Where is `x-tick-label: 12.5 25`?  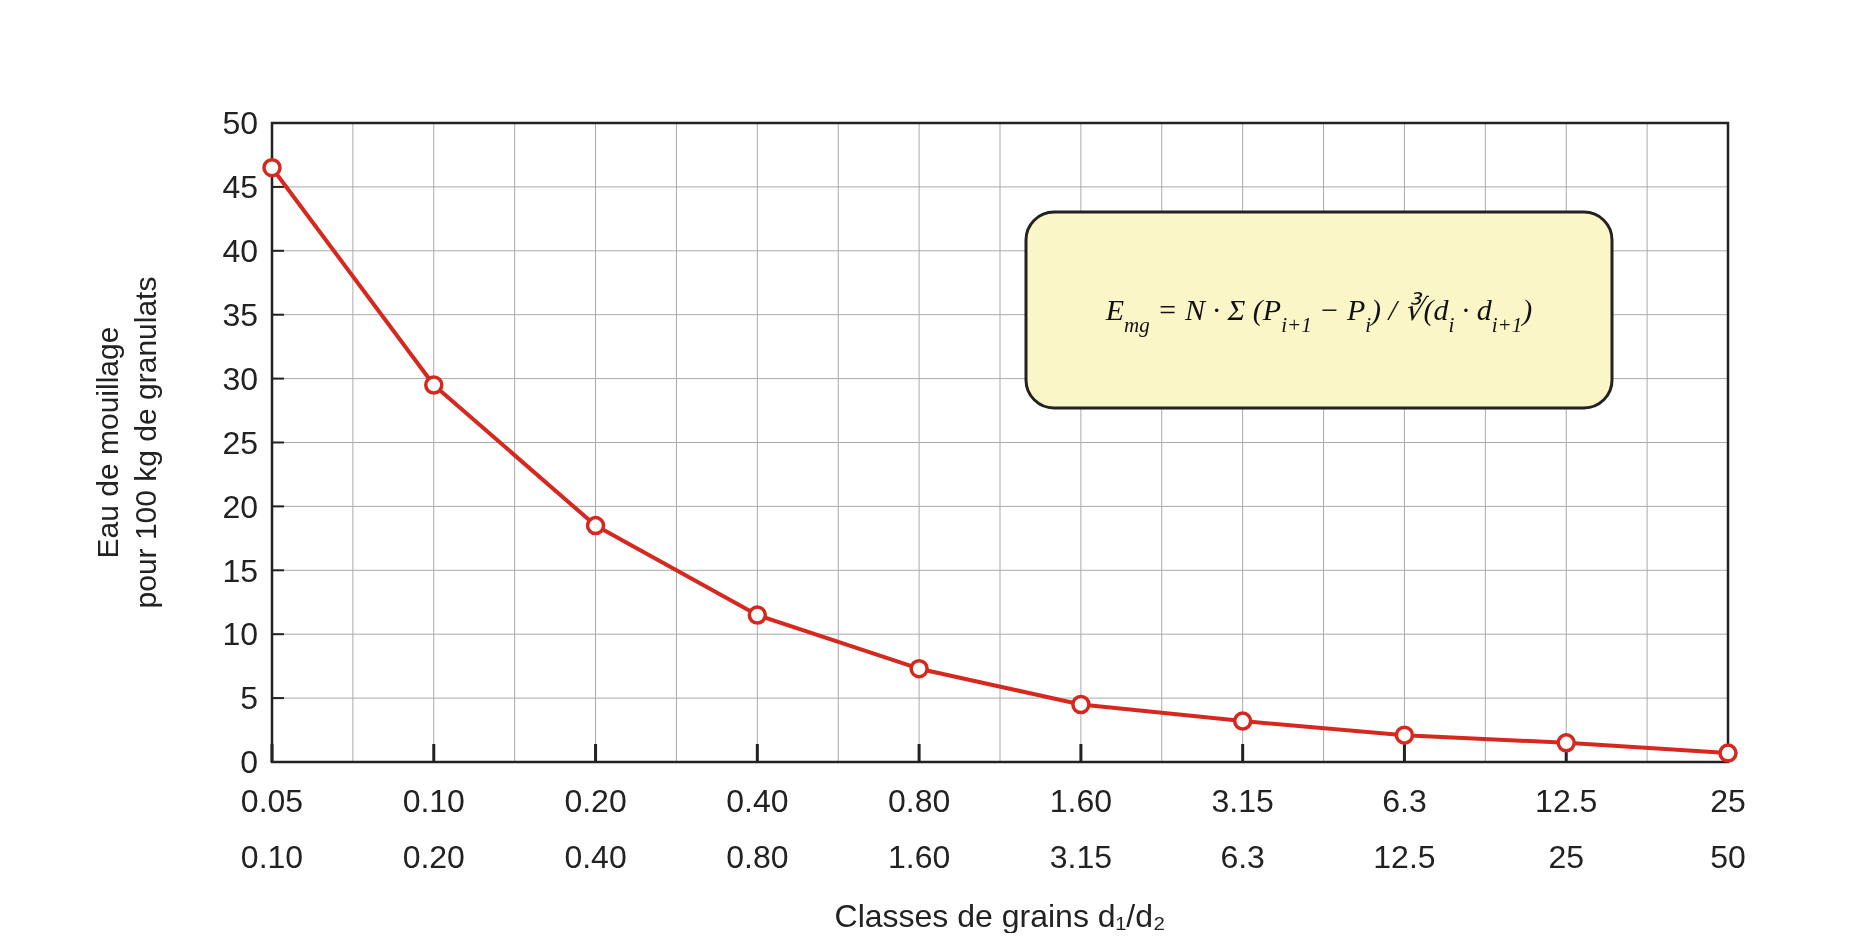 x-tick-label: 12.5 25 is located at coordinates (1566, 829).